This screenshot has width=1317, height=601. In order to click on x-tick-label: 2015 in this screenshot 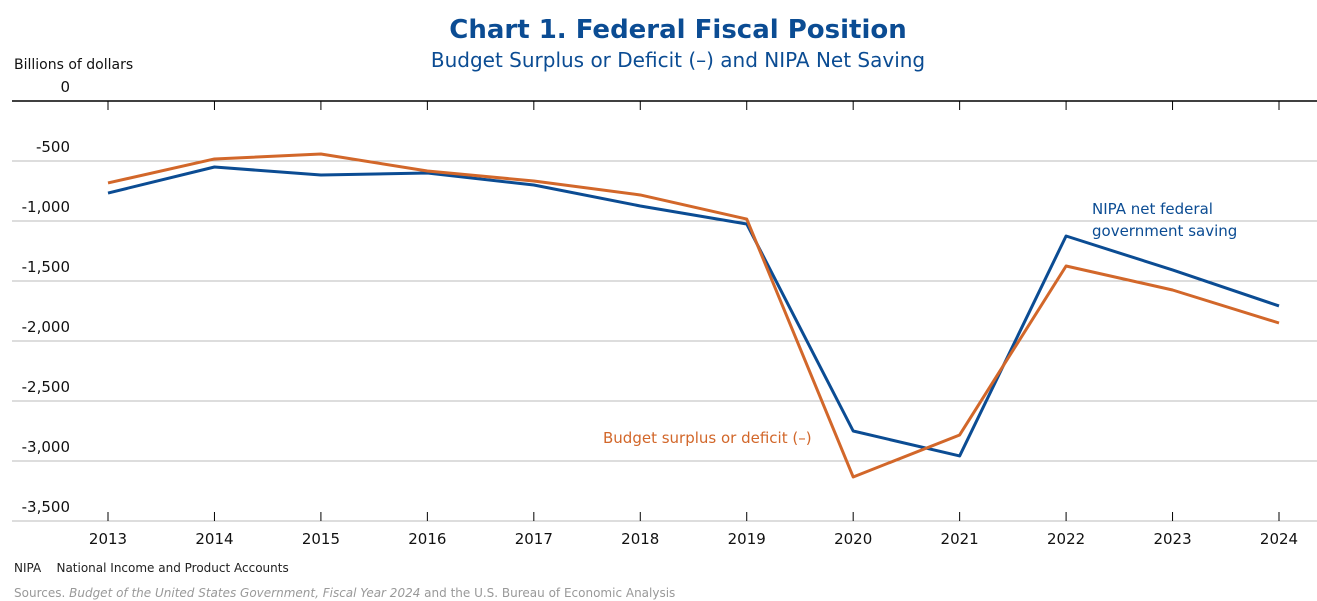, I will do `click(321, 539)`.